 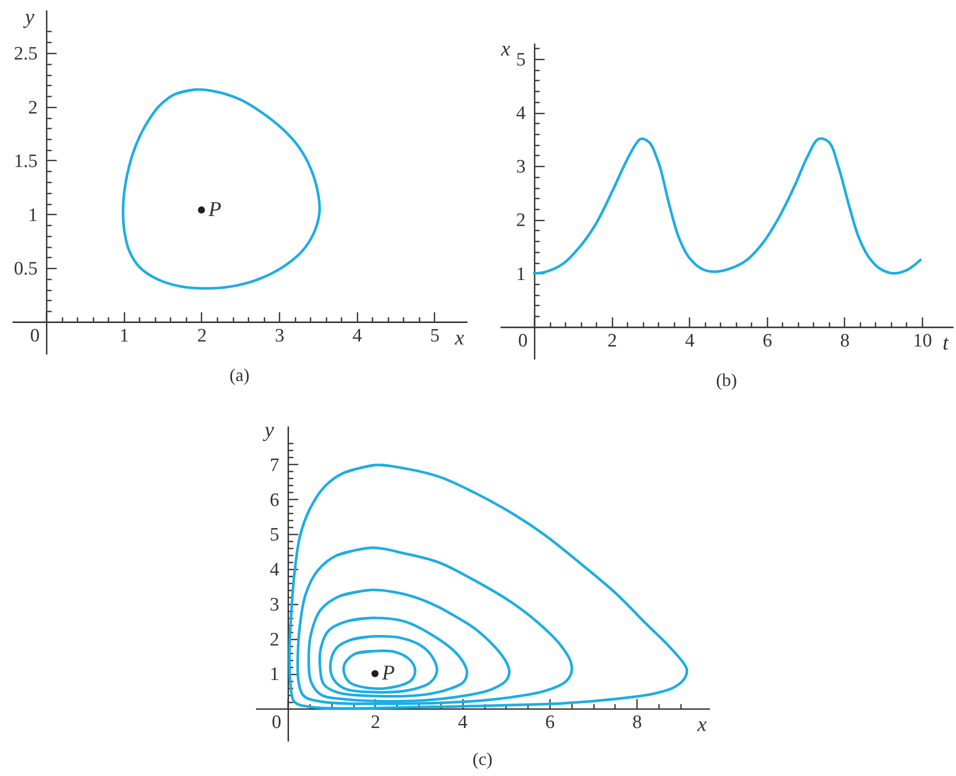 What do you see at coordinates (505, 48) in the screenshot?
I see `y-axis-title: x` at bounding box center [505, 48].